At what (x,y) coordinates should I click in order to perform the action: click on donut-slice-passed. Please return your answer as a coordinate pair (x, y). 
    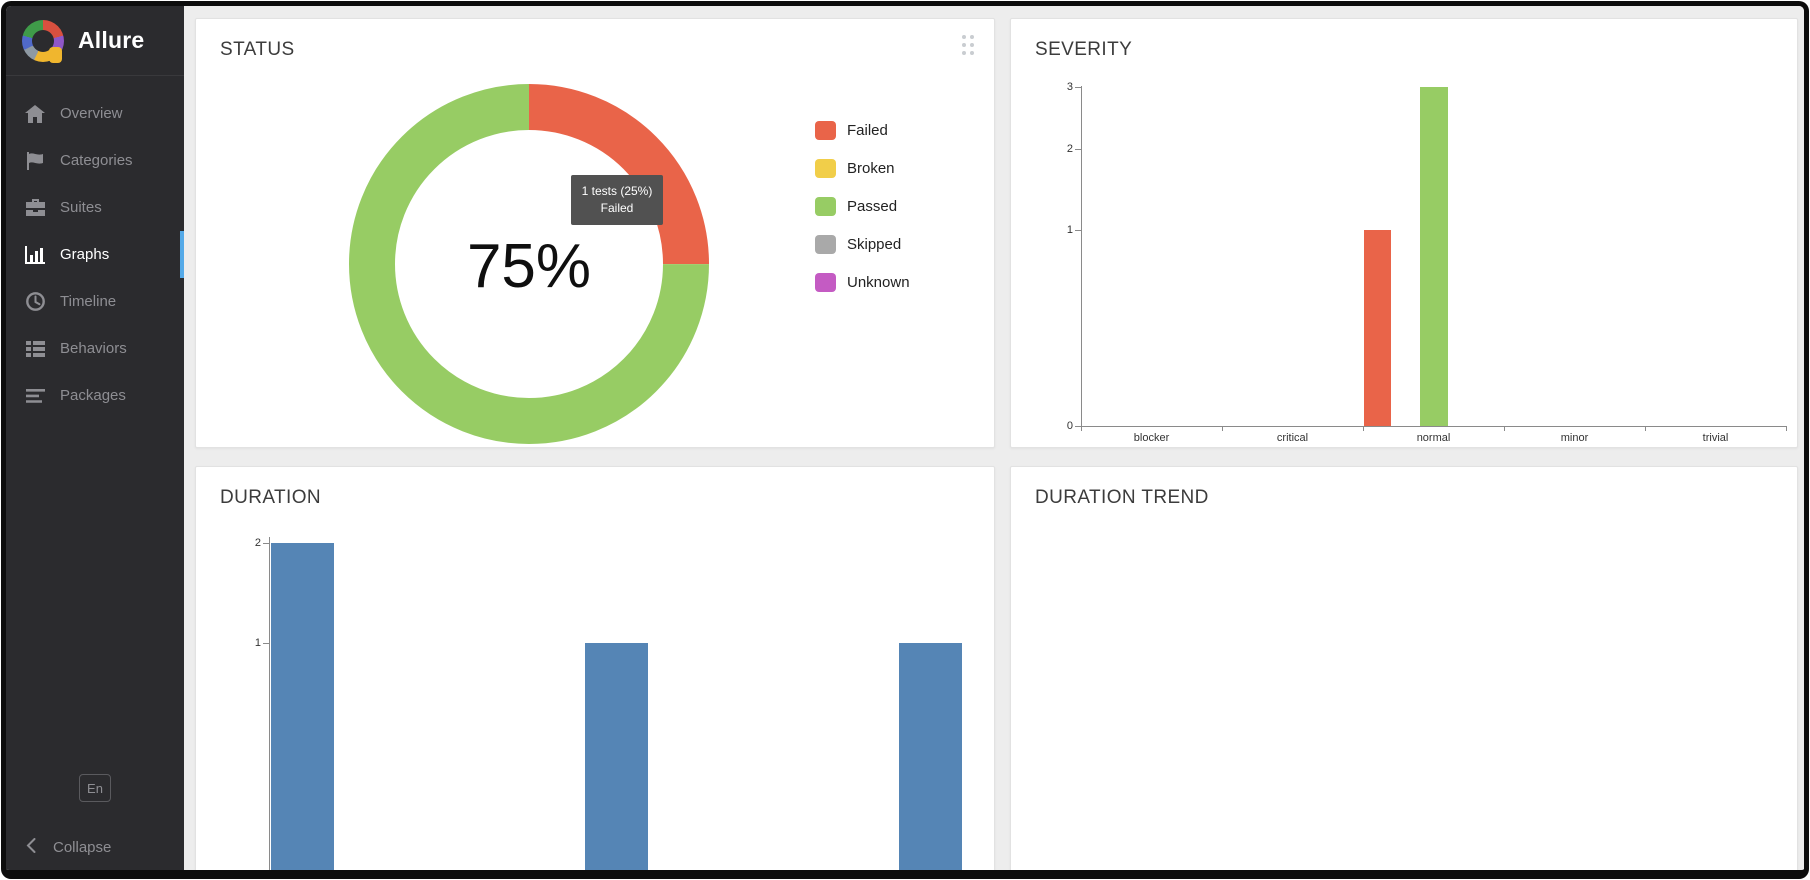
    Looking at the image, I should click on (529, 264).